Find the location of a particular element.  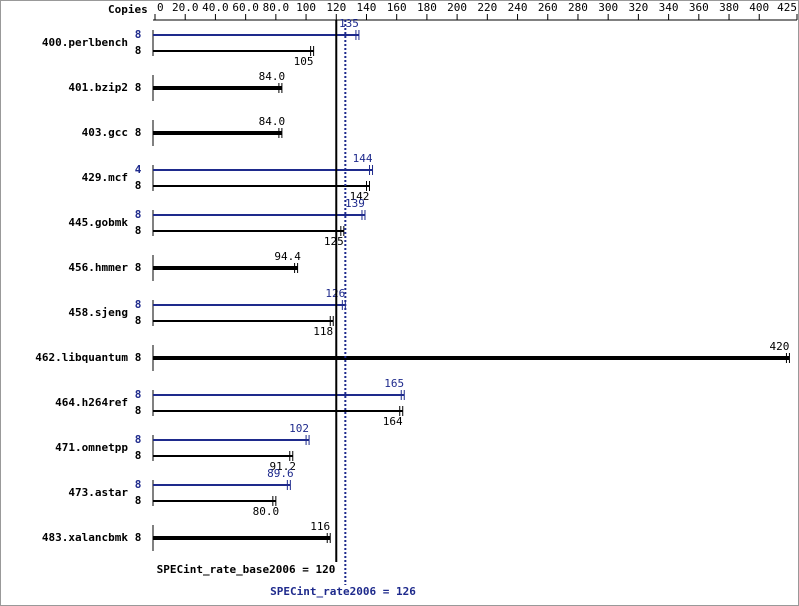

x-tick-label: 400 is located at coordinates (759, 7).